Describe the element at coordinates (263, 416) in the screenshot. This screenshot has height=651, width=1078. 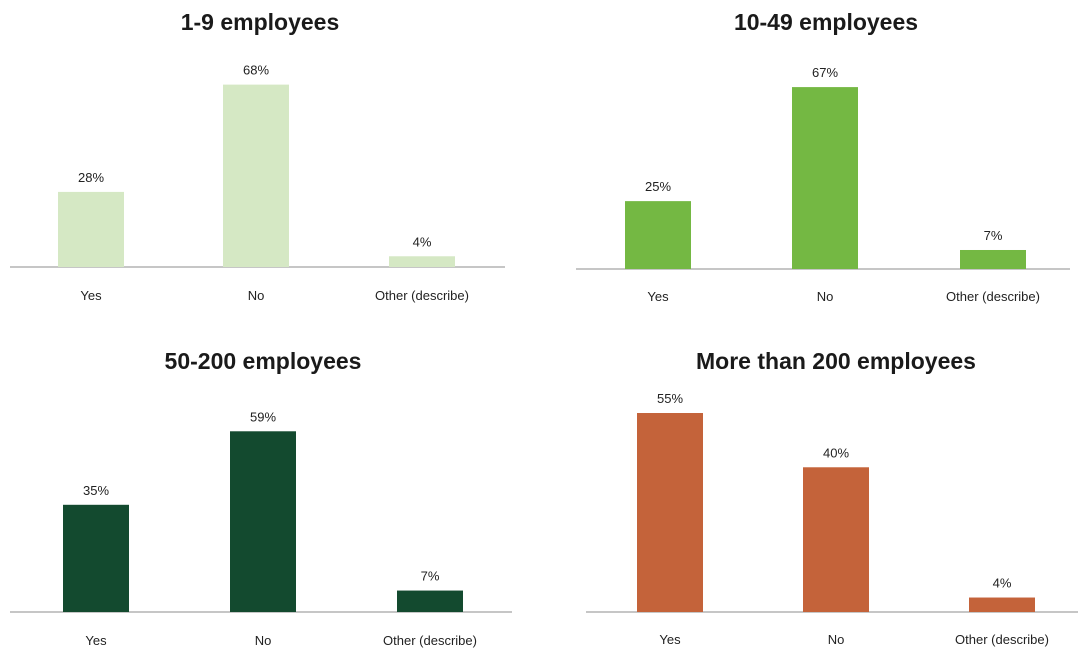
I see `data-label: 59%` at that location.